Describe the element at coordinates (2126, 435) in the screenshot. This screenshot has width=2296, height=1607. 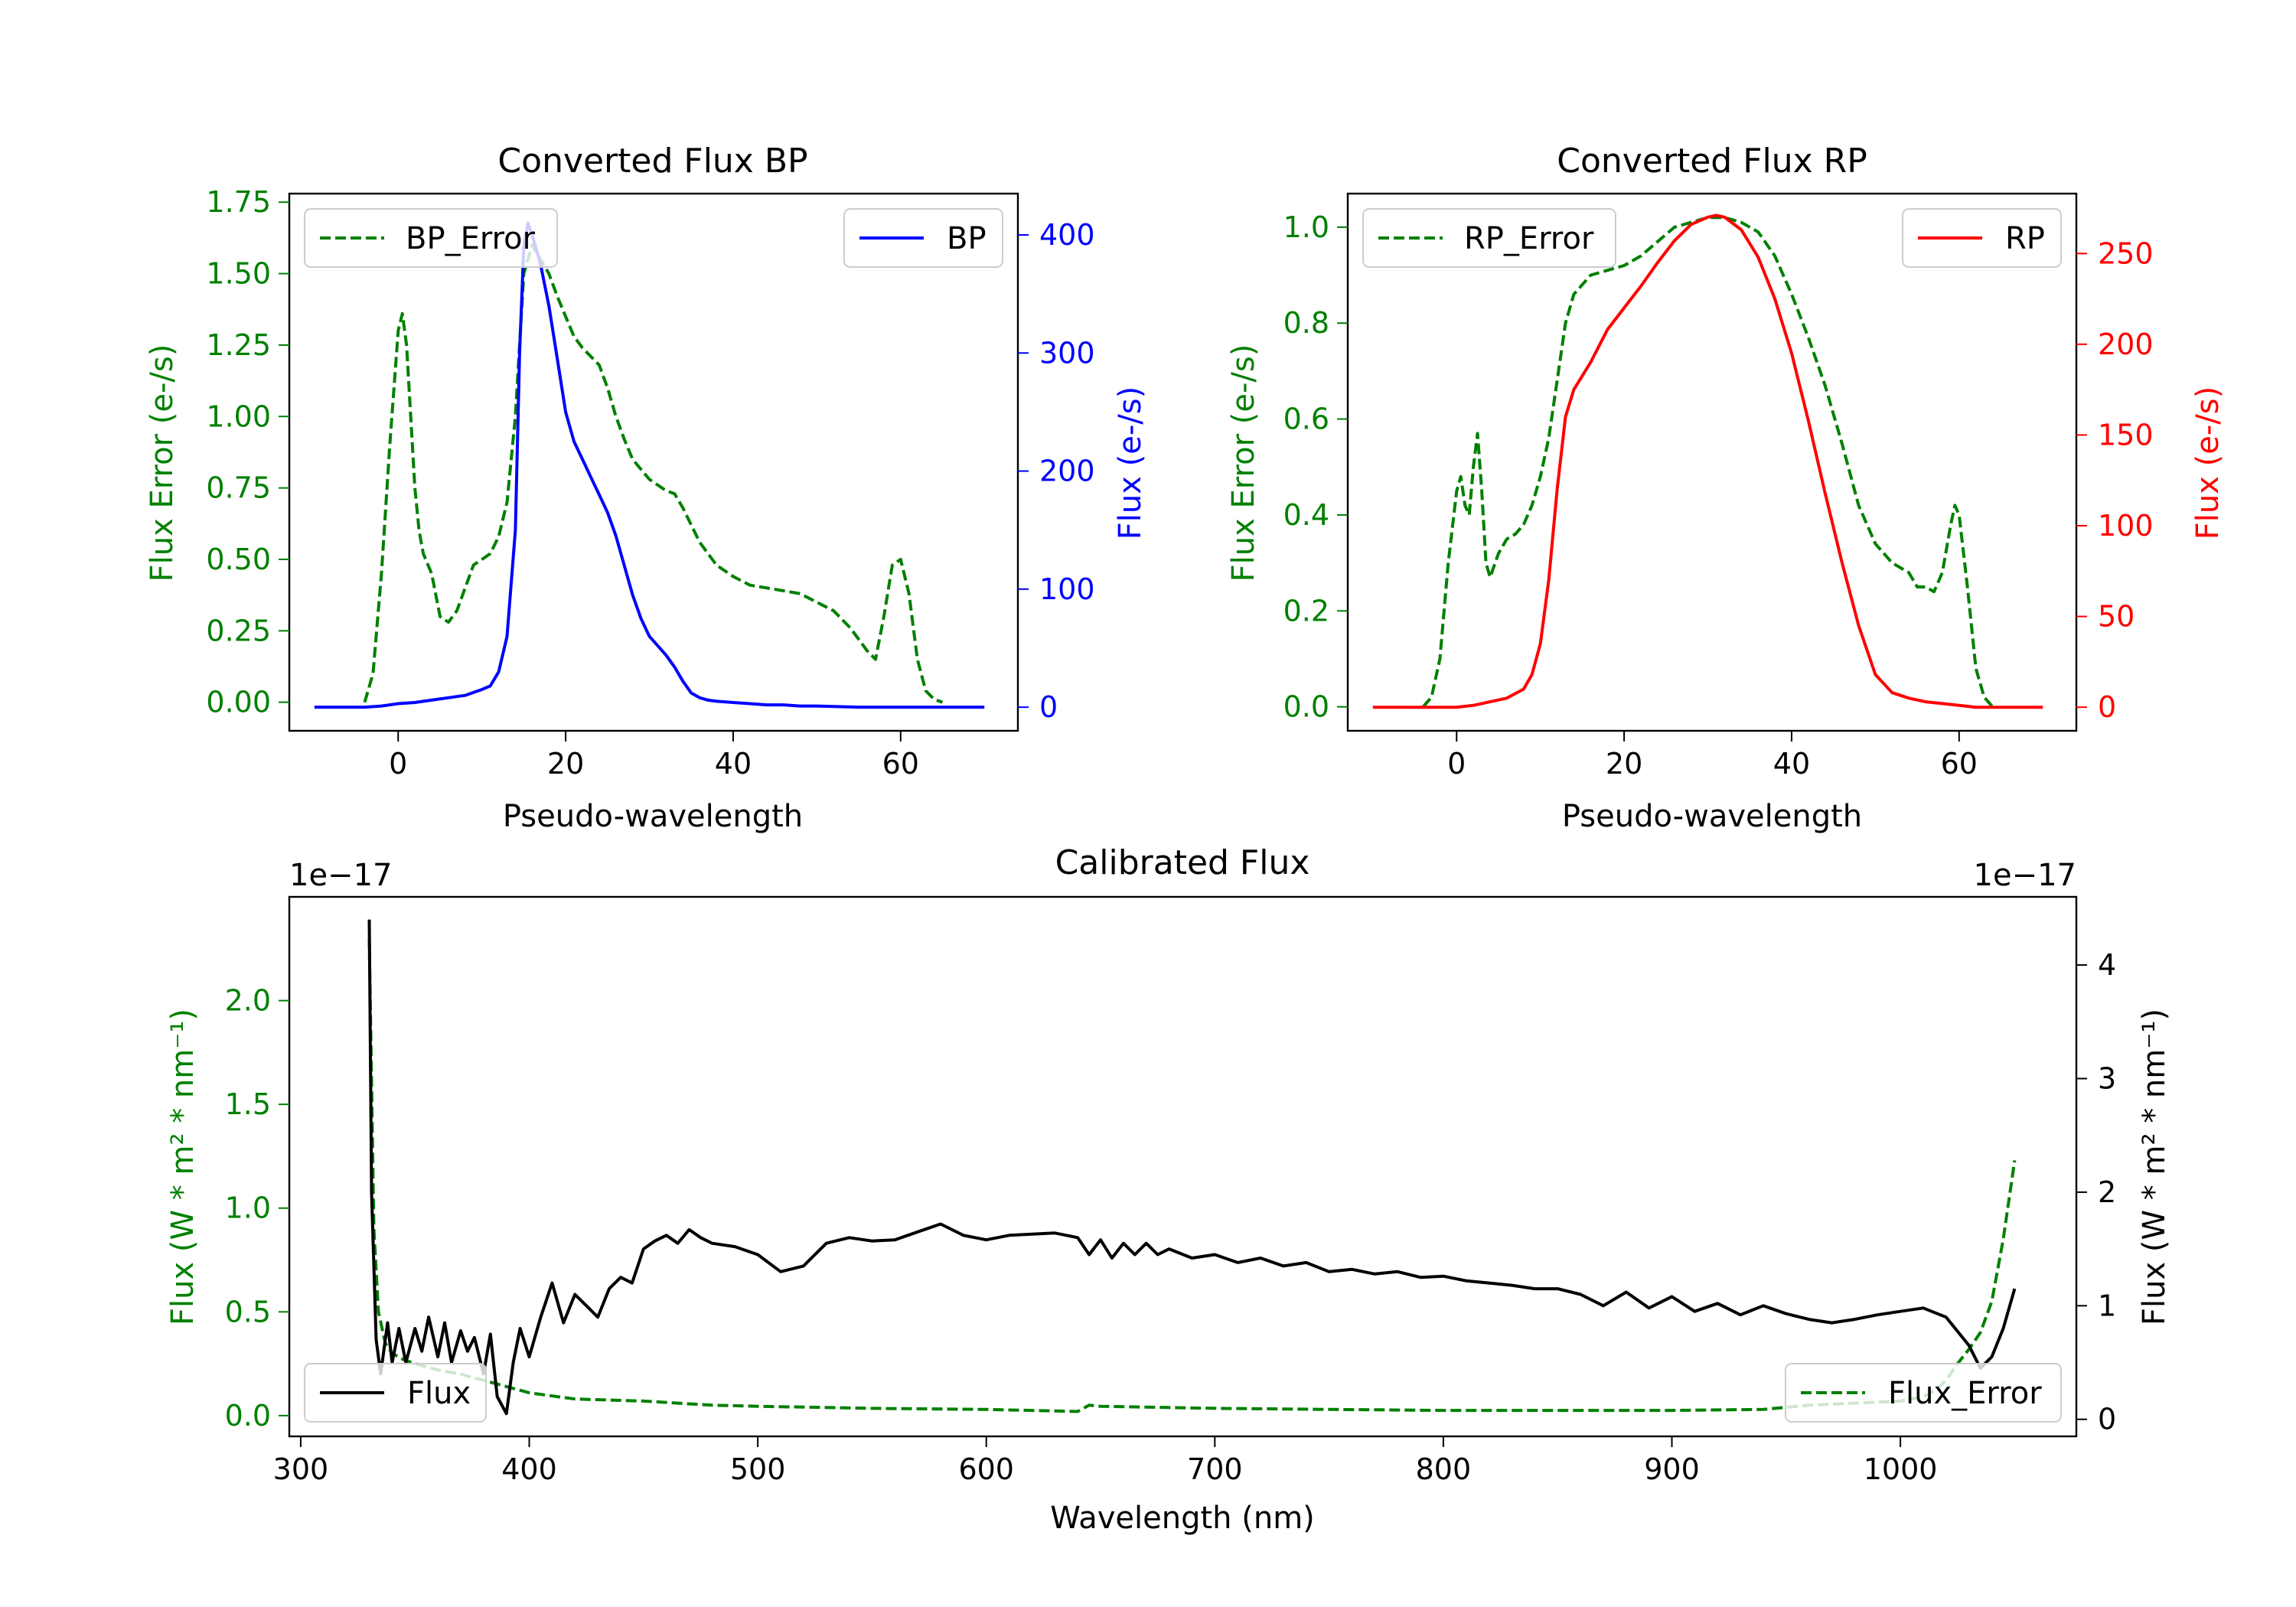
I see `rp-y-right-tick-label: 150` at that location.